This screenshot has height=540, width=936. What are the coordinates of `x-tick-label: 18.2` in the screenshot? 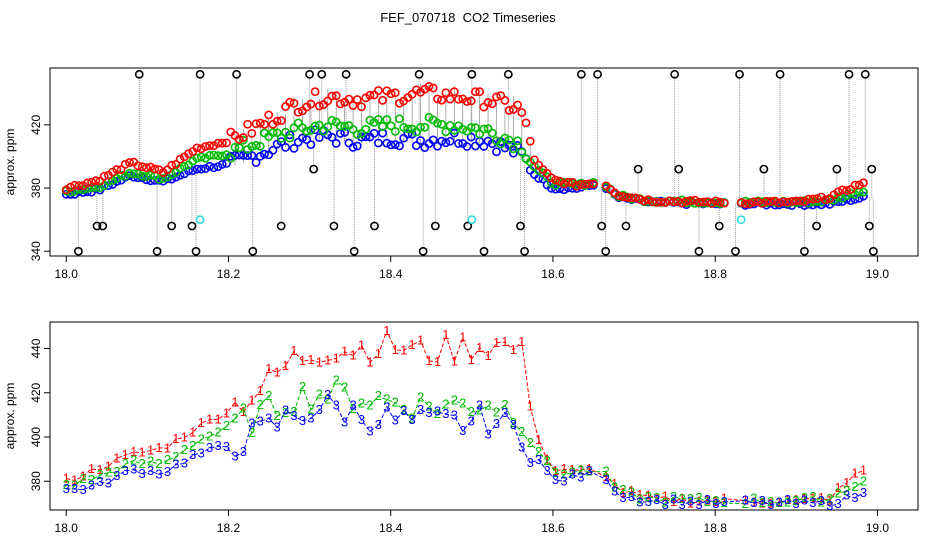 It's located at (229, 528).